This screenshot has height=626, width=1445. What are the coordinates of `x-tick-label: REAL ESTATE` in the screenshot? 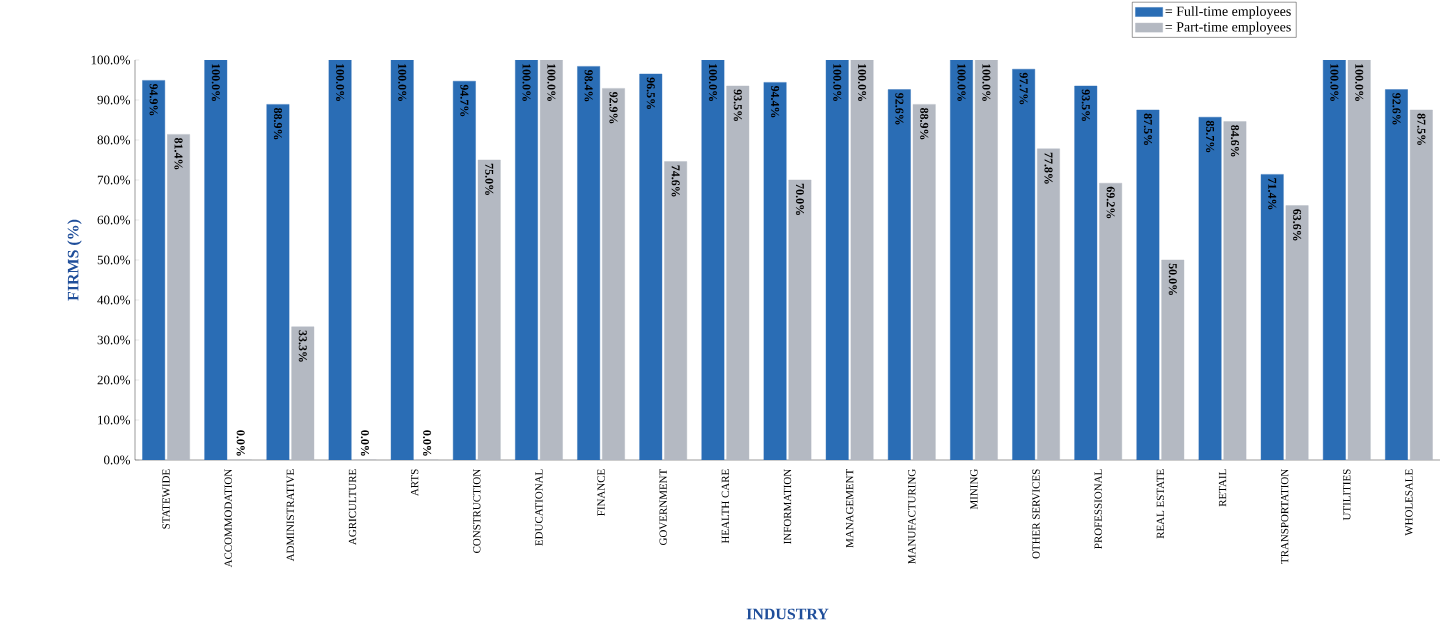 It's located at (1160, 504).